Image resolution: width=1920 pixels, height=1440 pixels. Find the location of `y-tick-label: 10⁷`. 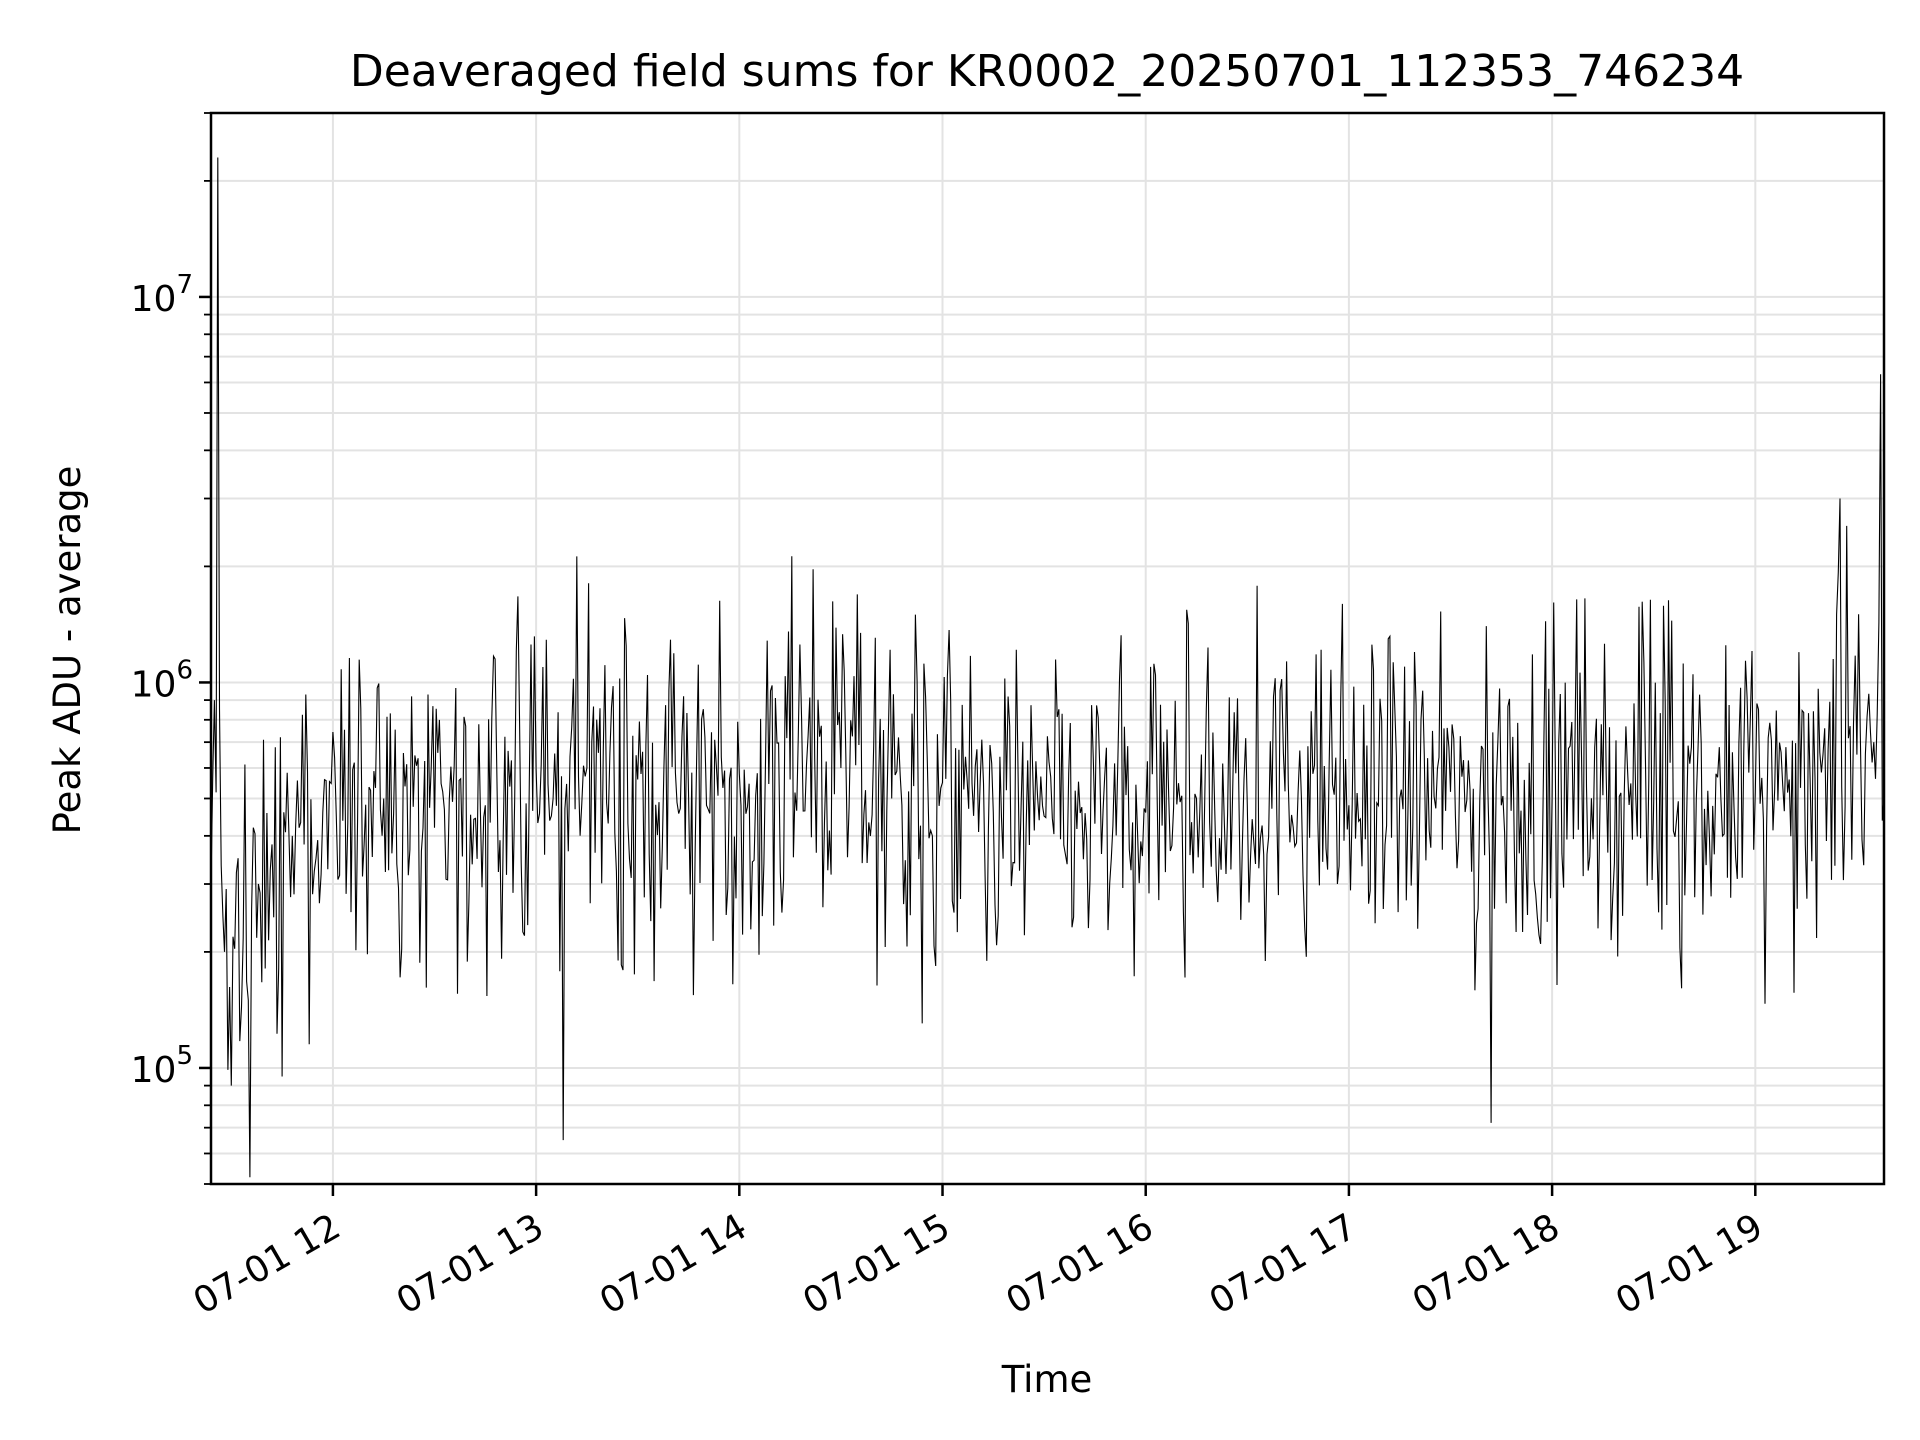

y-tick-label: 10⁷ is located at coordinates (162, 295).